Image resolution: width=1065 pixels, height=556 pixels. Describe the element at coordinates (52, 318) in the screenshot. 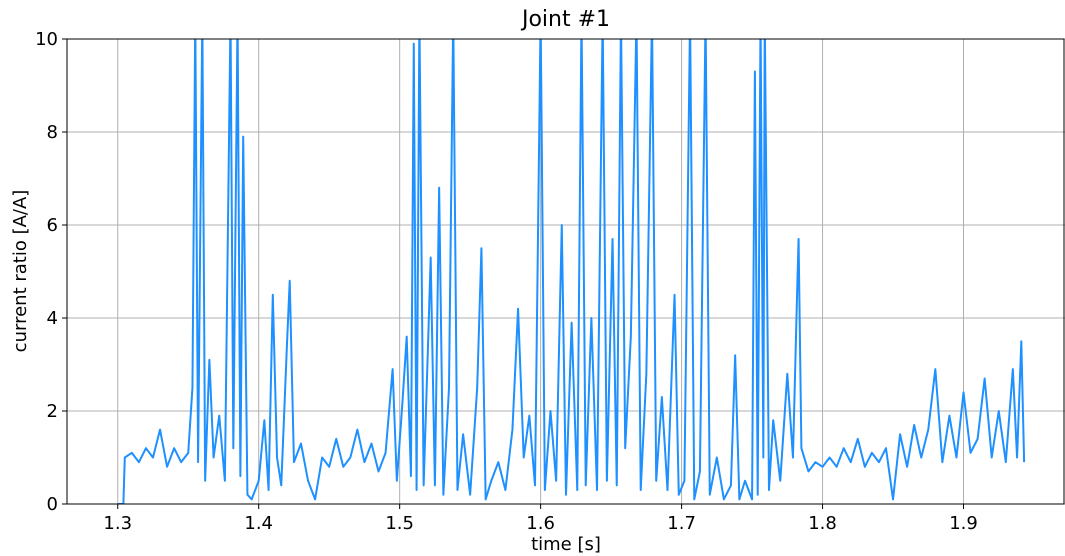

I see `y-tick-label: 4` at that location.